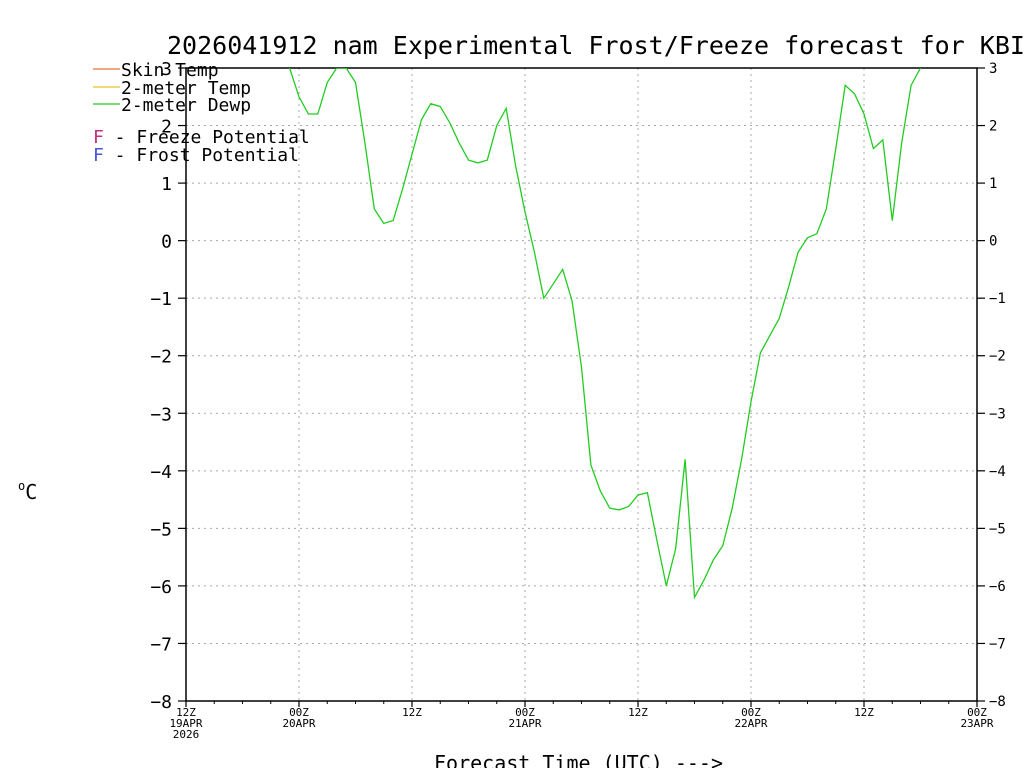 Image resolution: width=1024 pixels, height=768 pixels. I want to click on y-tick-label-right: −3, so click(997, 414).